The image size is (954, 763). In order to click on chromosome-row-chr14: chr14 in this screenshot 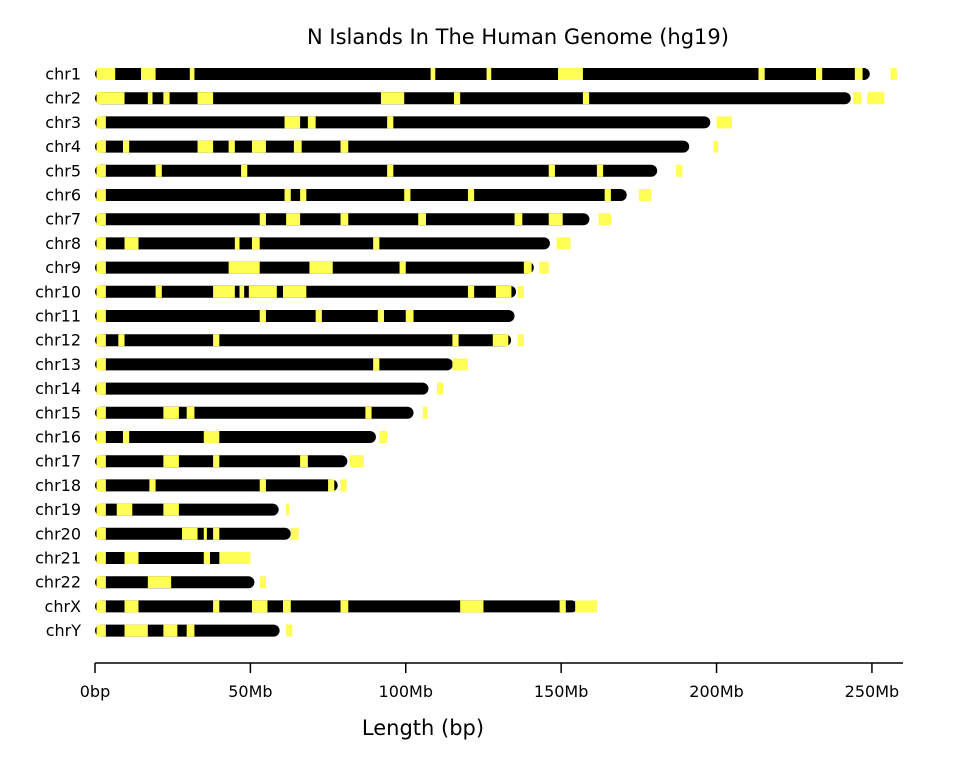, I will do `click(239, 388)`.